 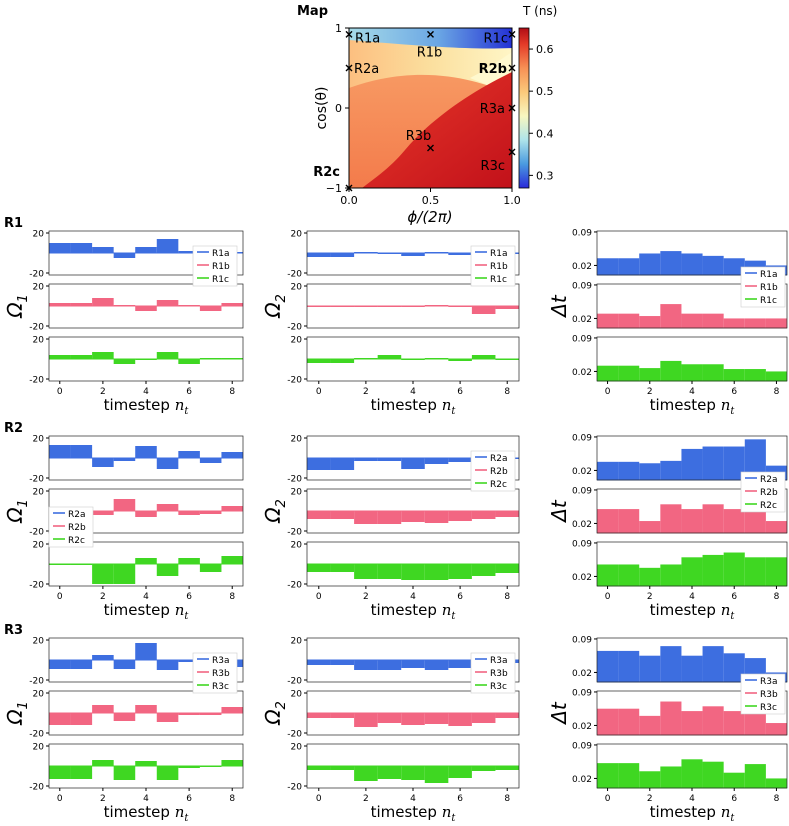 I want to click on map-marker, so click(x=430, y=148).